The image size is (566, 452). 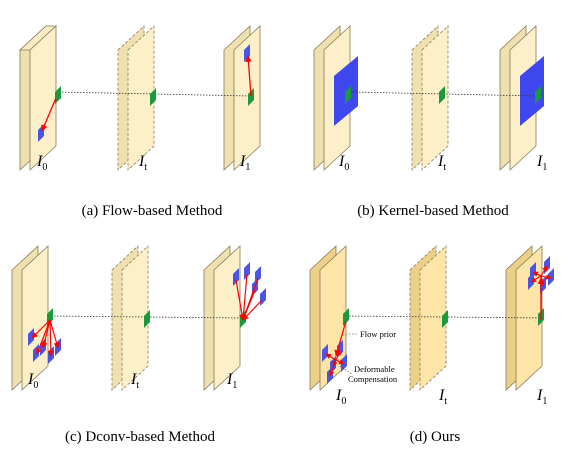 What do you see at coordinates (442, 95) in the screenshot?
I see `panel-b-pixel-it` at bounding box center [442, 95].